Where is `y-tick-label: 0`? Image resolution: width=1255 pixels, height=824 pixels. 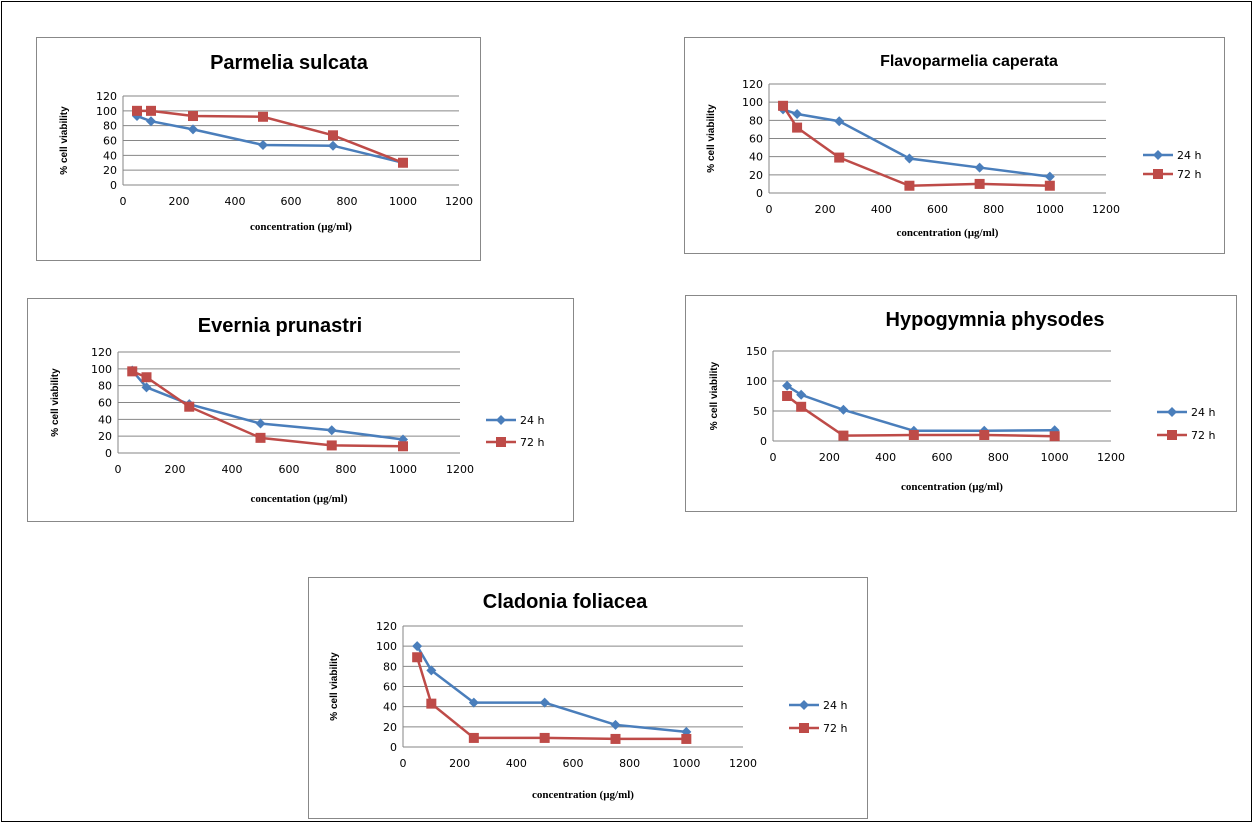 y-tick-label: 0 is located at coordinates (759, 193).